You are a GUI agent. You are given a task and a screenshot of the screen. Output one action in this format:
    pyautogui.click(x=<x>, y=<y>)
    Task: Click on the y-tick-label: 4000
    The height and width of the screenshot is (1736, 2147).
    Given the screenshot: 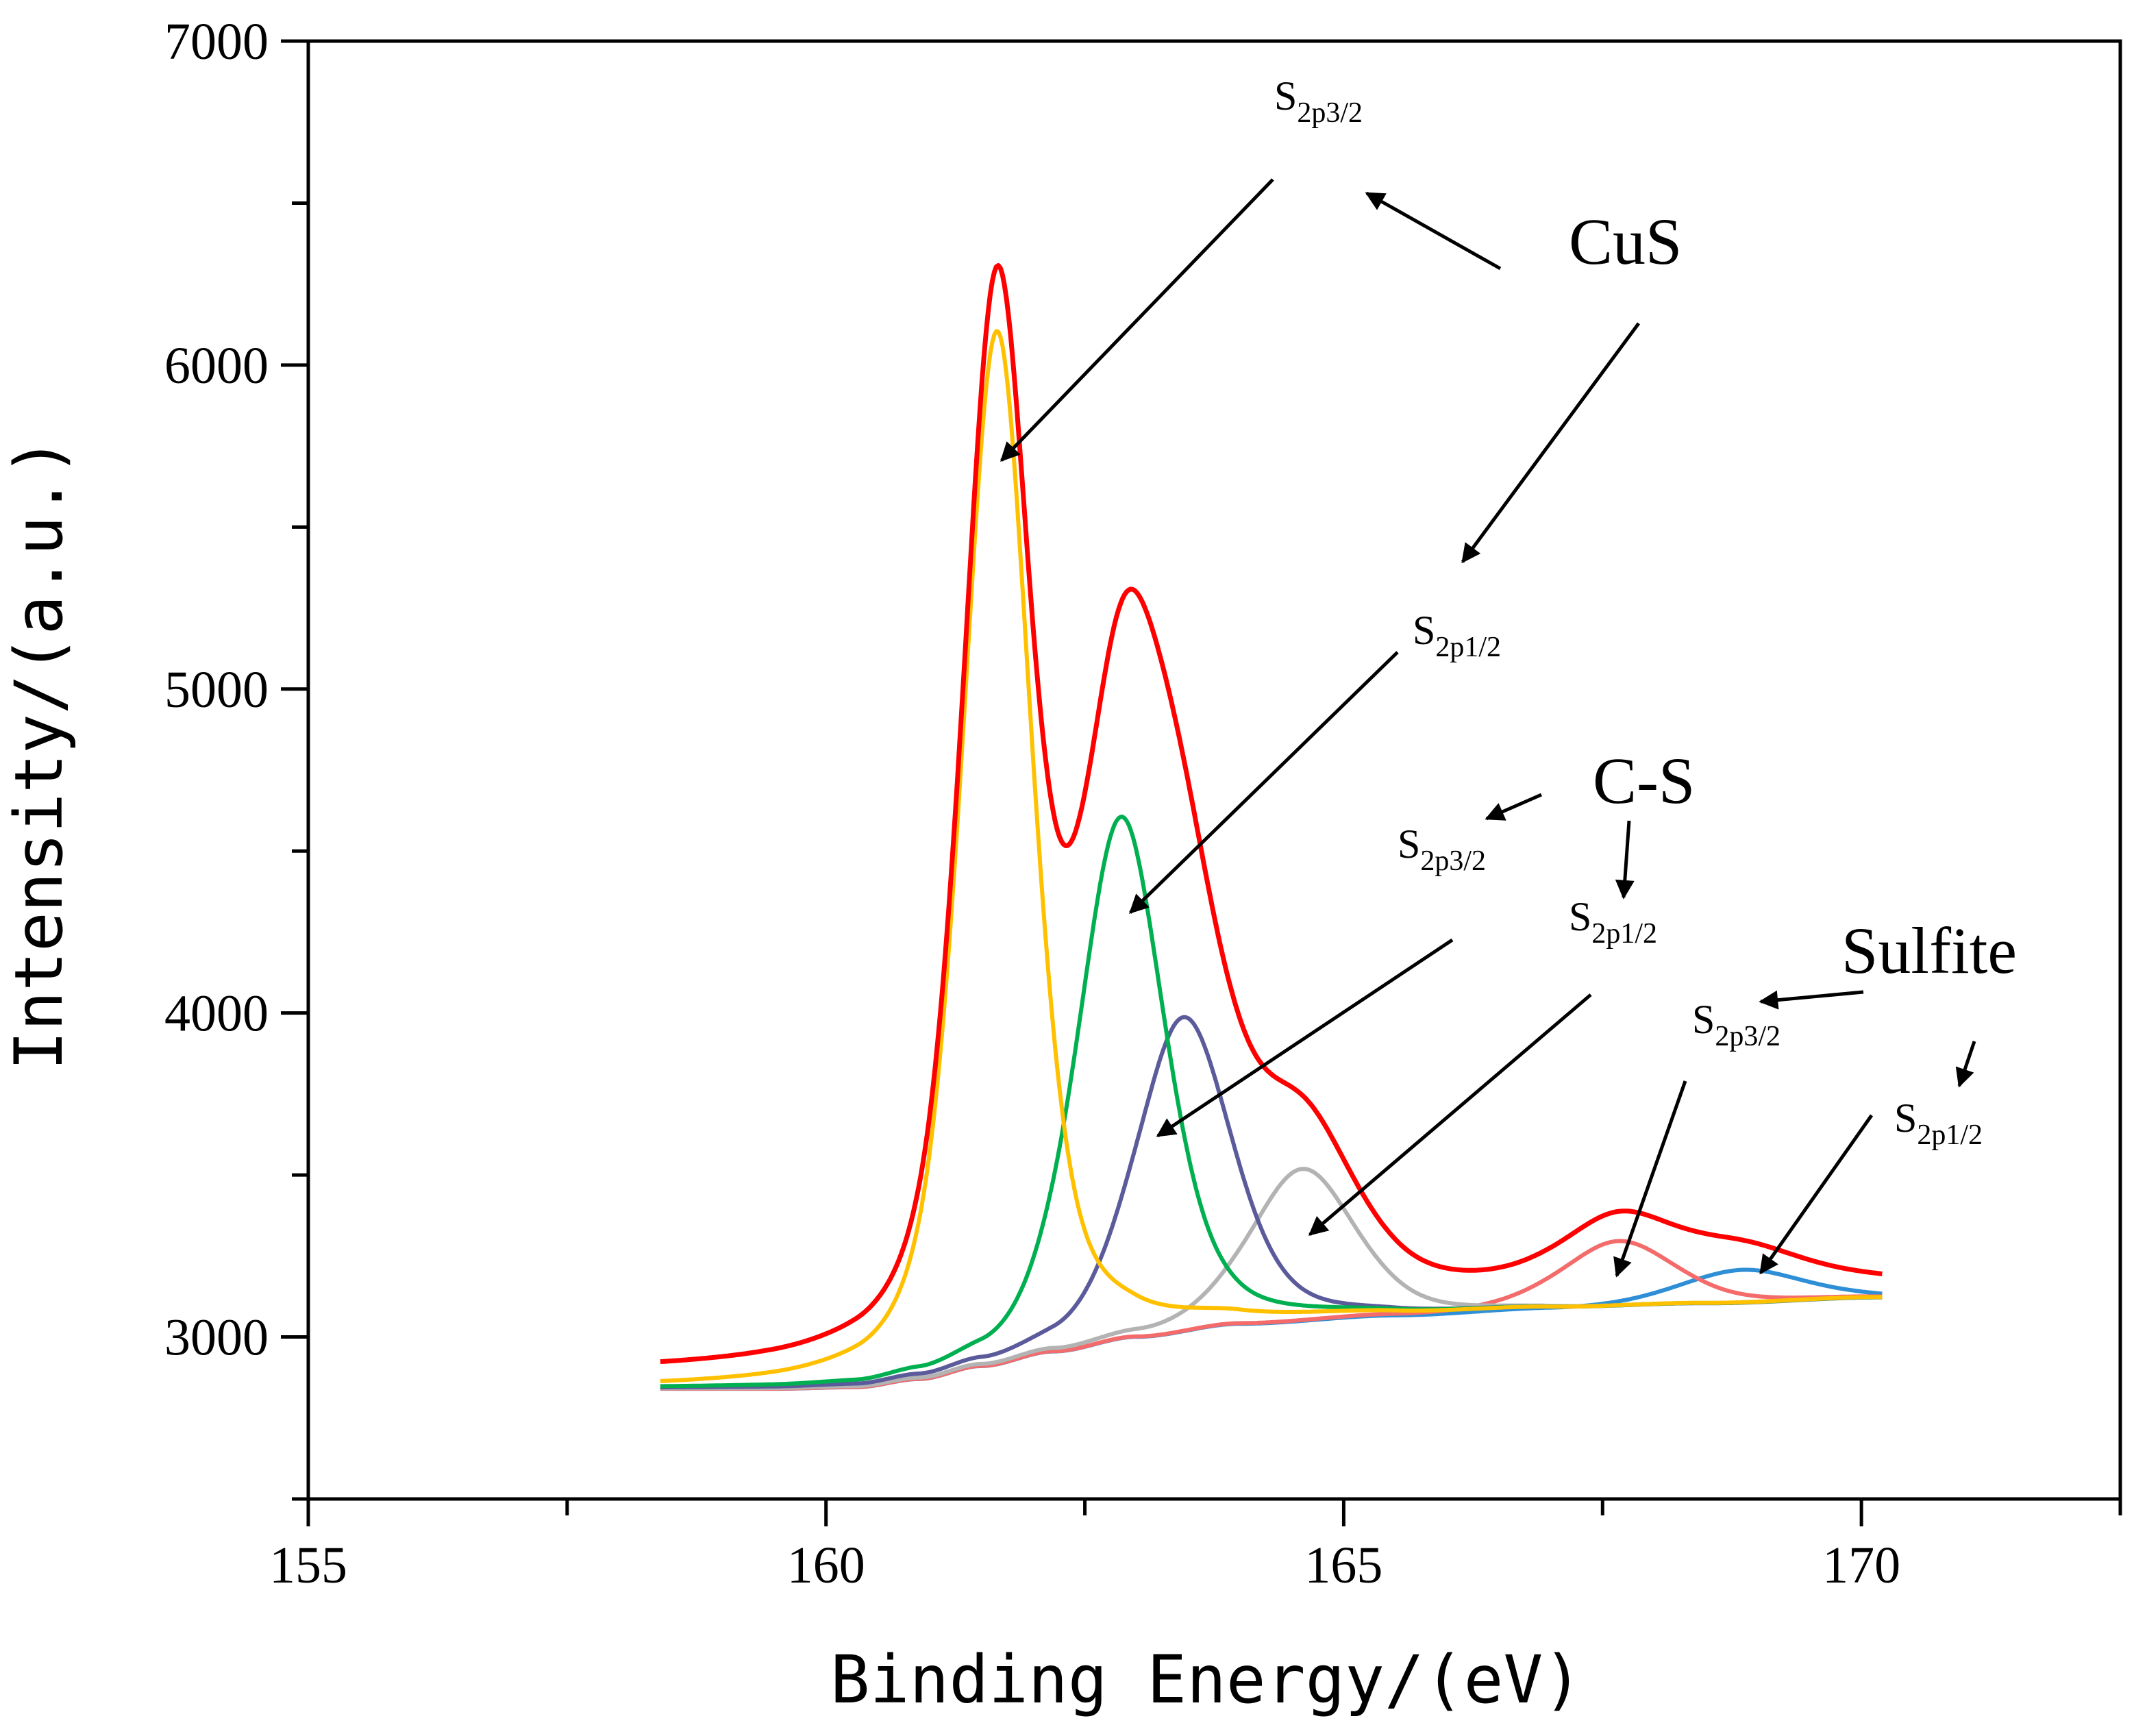 What is the action you would take?
    pyautogui.click(x=216, y=1014)
    